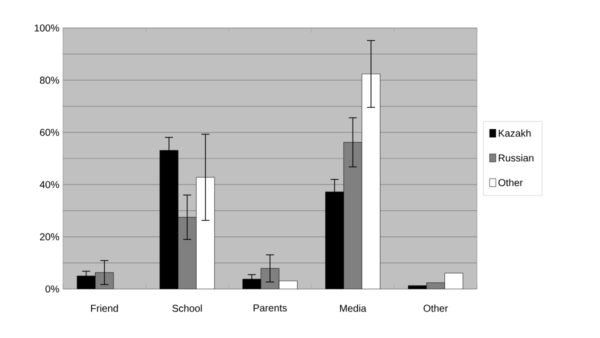 This screenshot has height=338, width=600. I want to click on y-tick-label: 100%, so click(47, 28).